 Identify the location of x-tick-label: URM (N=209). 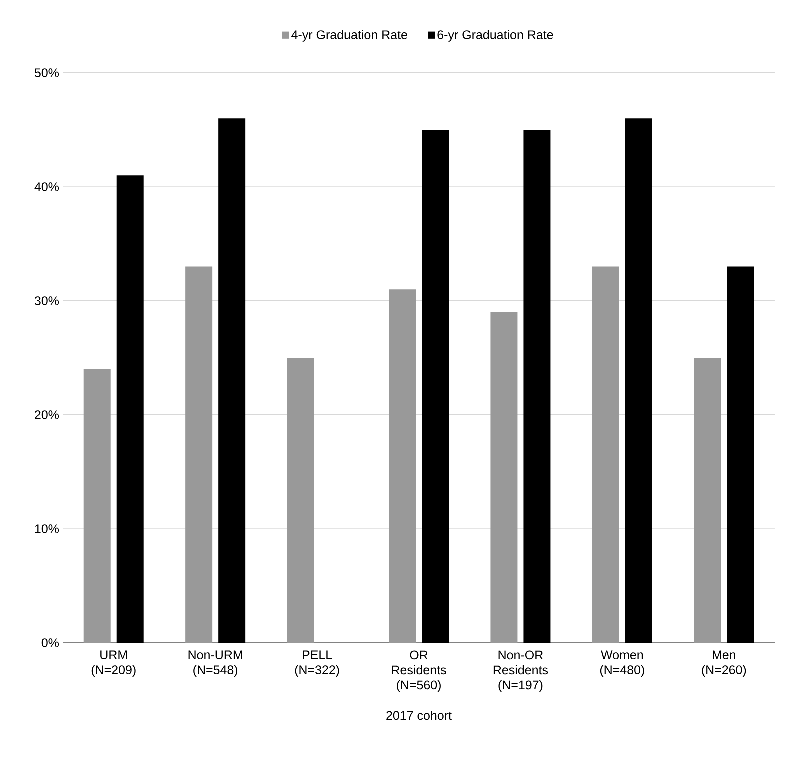
(114, 663).